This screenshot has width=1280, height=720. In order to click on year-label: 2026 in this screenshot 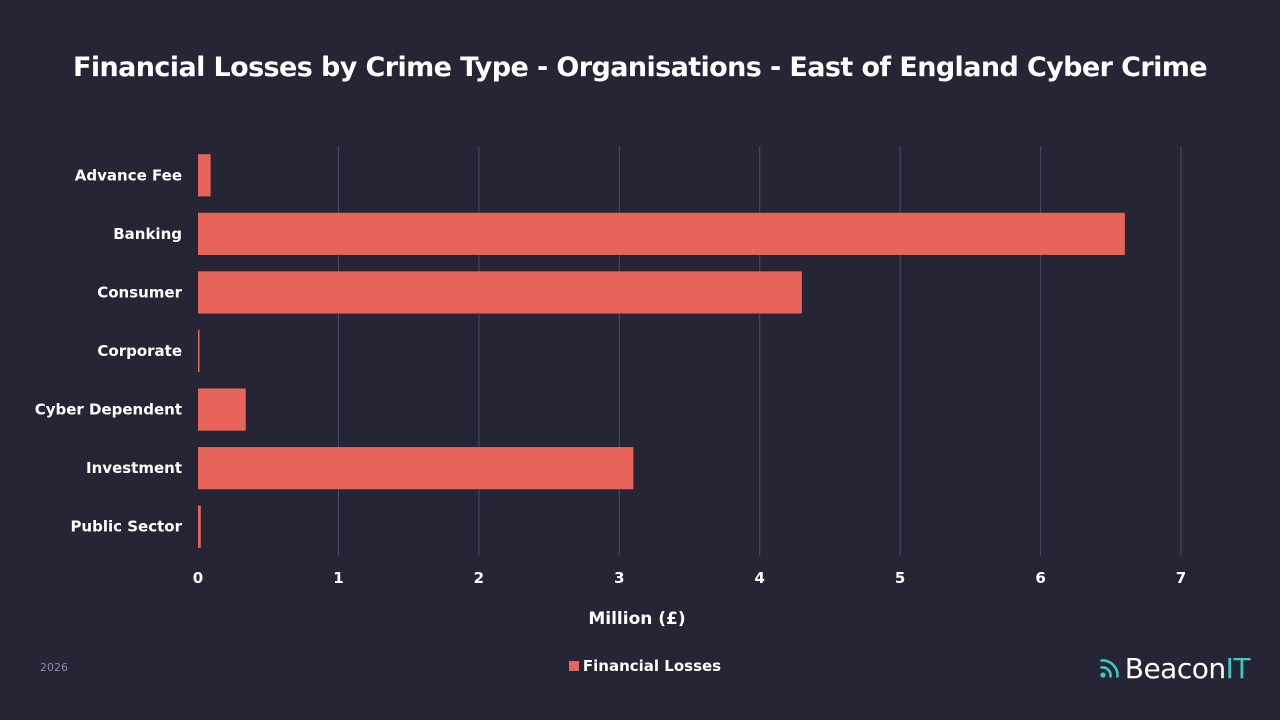, I will do `click(54, 667)`.